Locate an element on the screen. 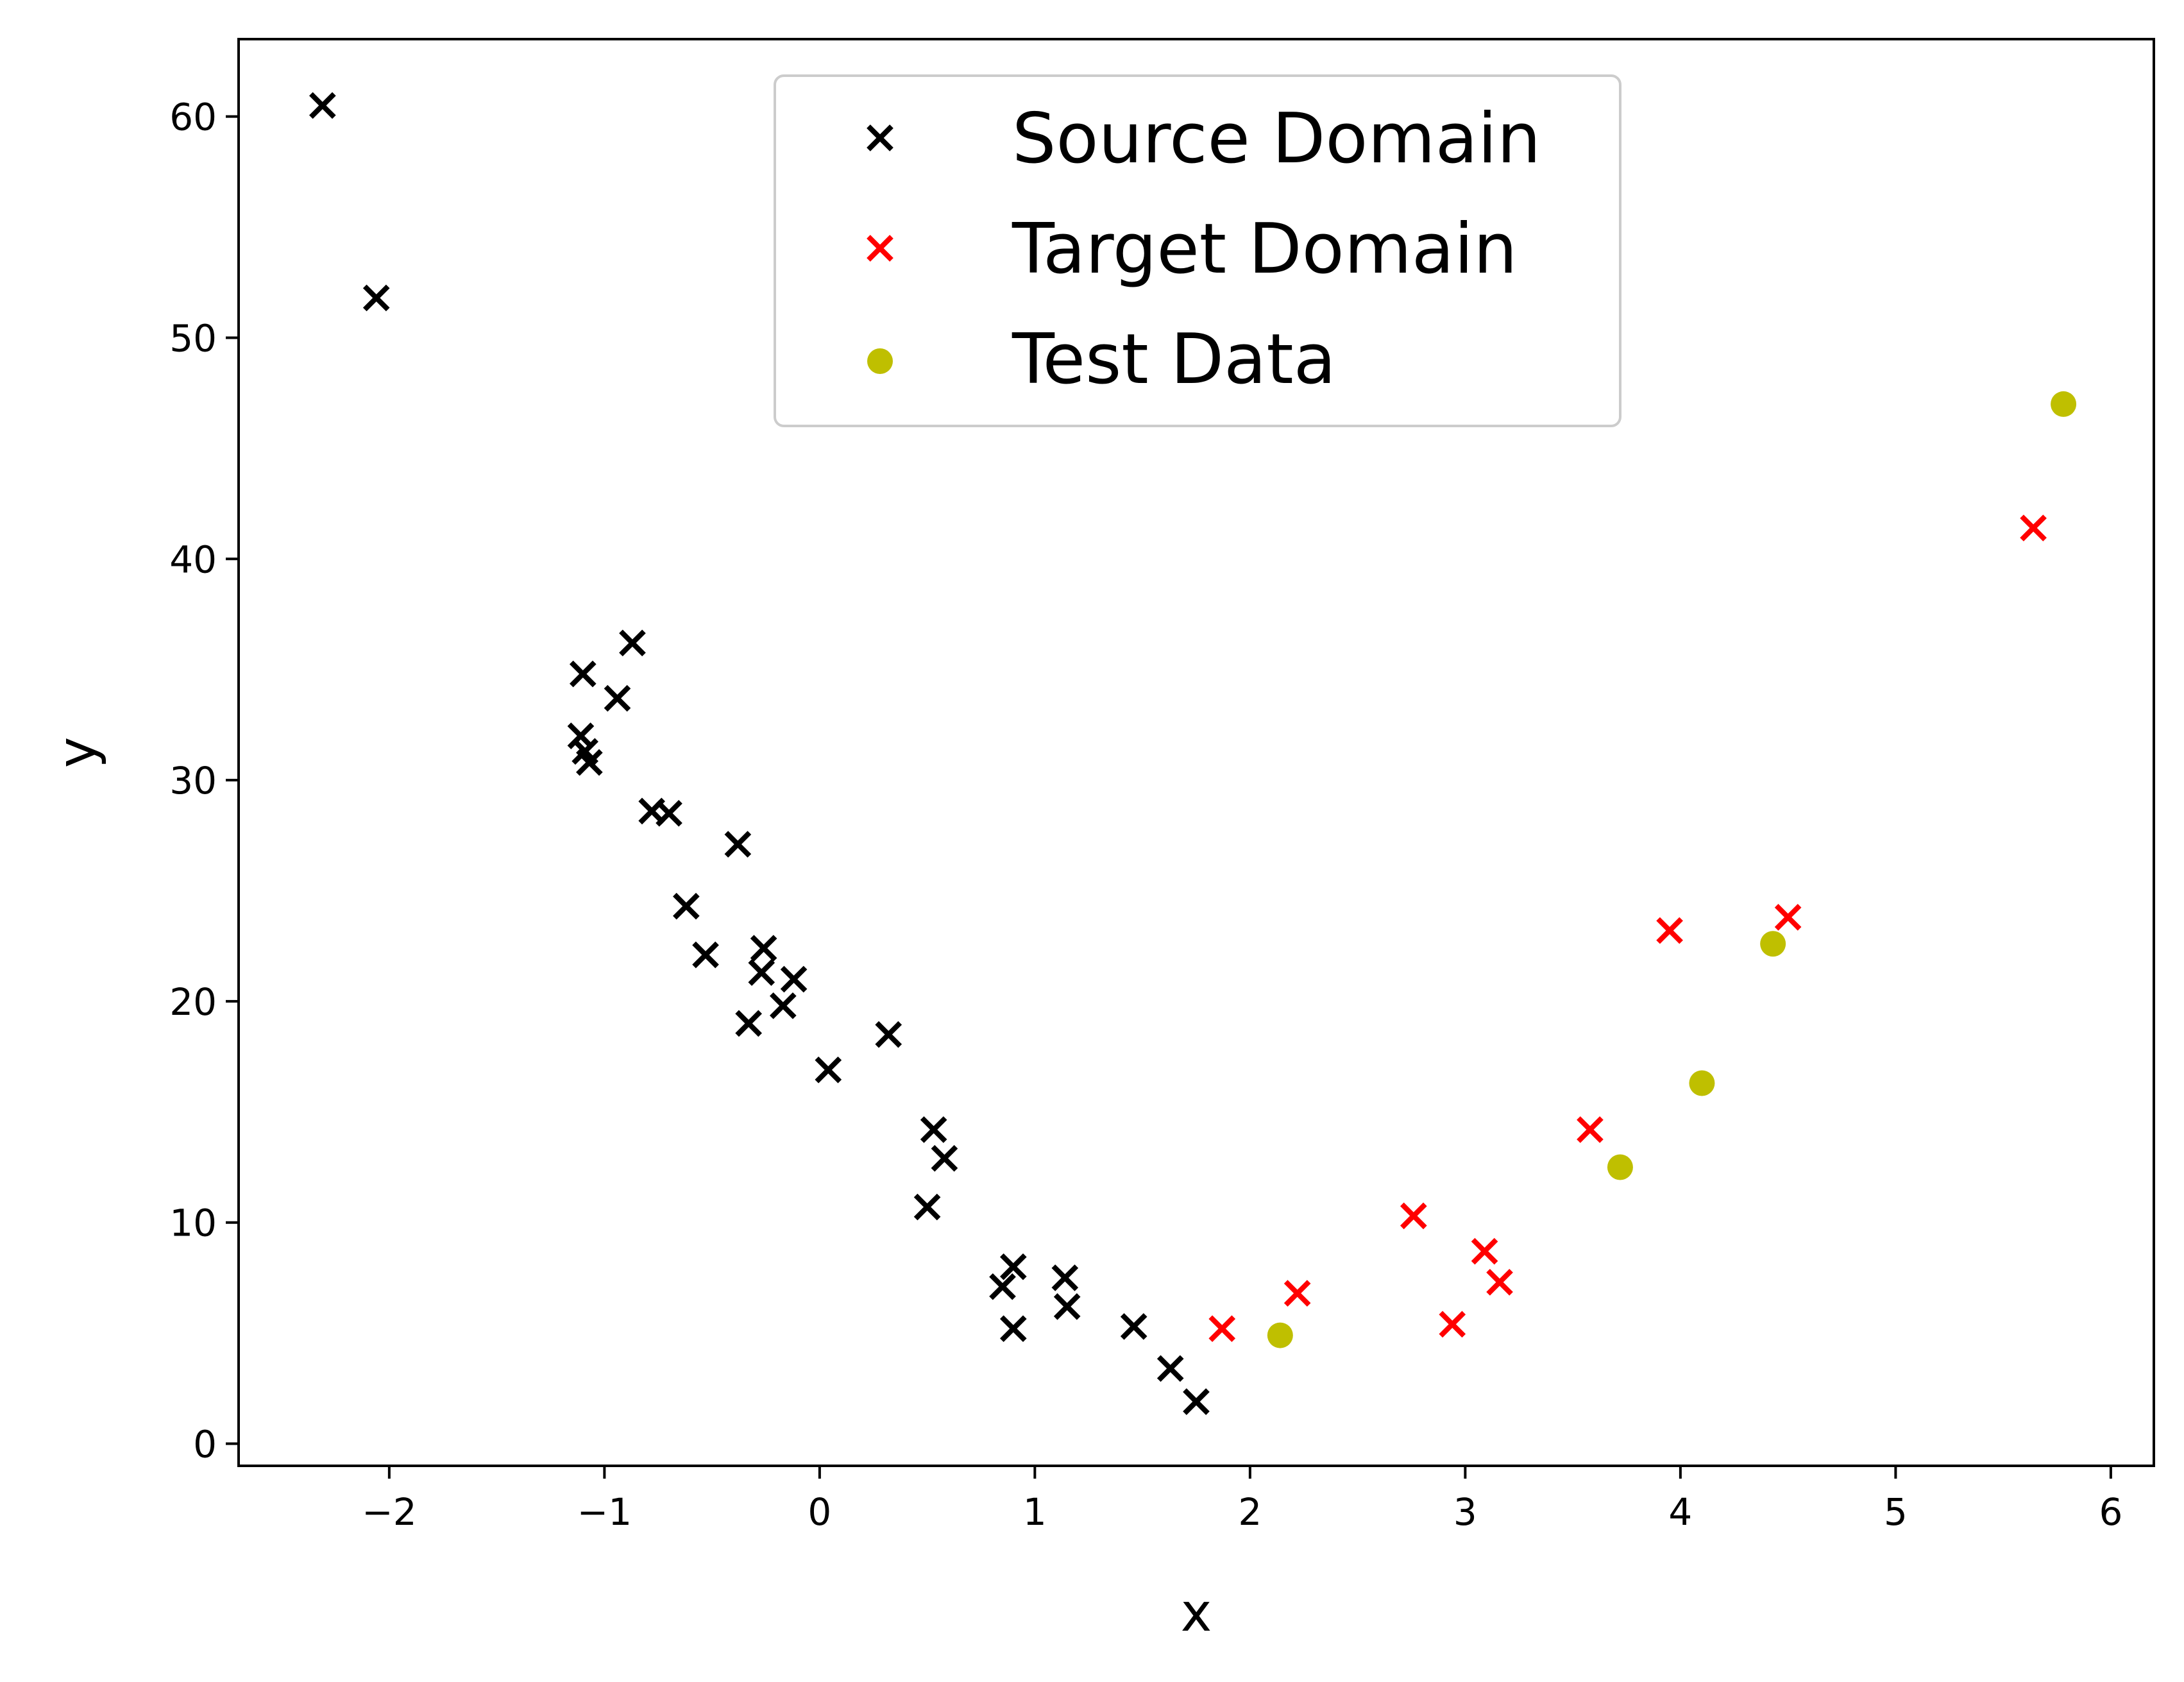  y-tick-label: 50 is located at coordinates (193, 338).